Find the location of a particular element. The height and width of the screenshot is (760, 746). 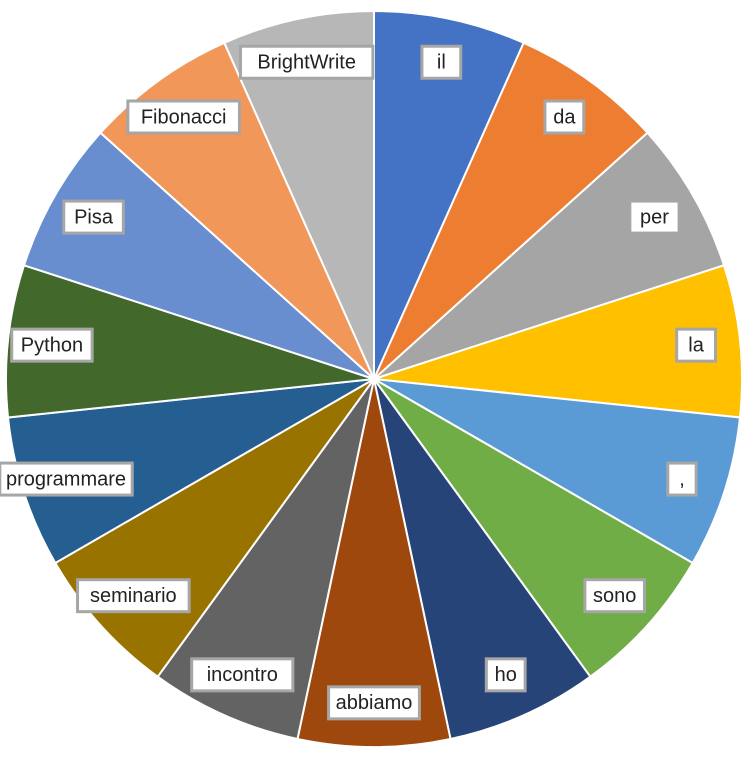

data-label-sono: sono is located at coordinates (614, 596).